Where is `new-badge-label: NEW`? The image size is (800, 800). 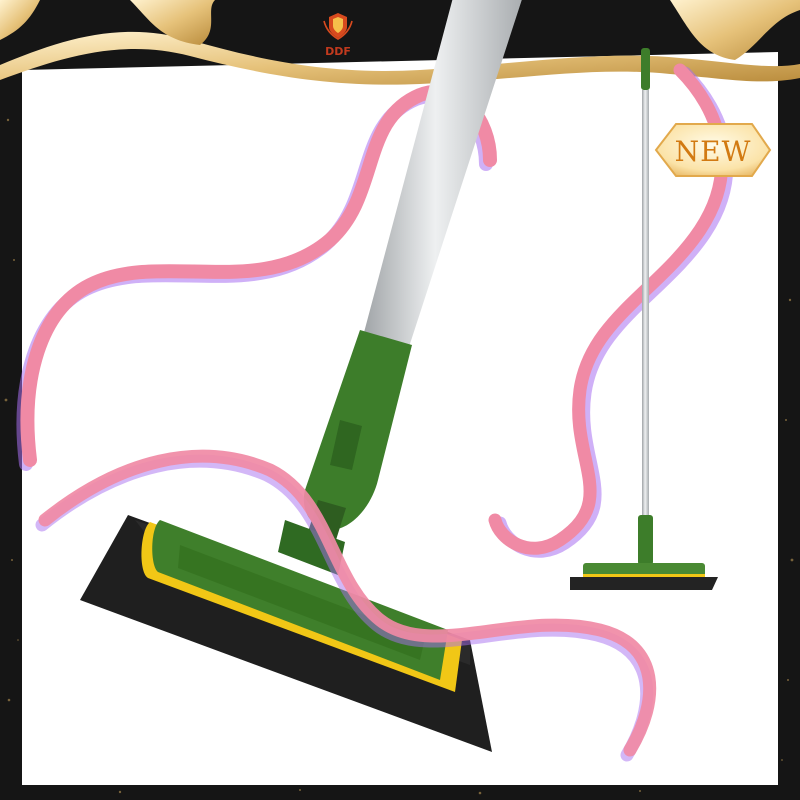 new-badge-label: NEW is located at coordinates (713, 151).